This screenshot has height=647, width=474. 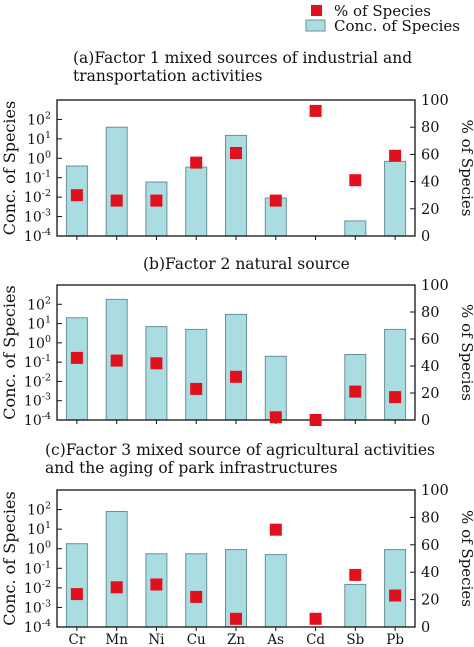 What do you see at coordinates (39, 343) in the screenshot?
I see `panel-b-left-tick-label: 10⁰` at bounding box center [39, 343].